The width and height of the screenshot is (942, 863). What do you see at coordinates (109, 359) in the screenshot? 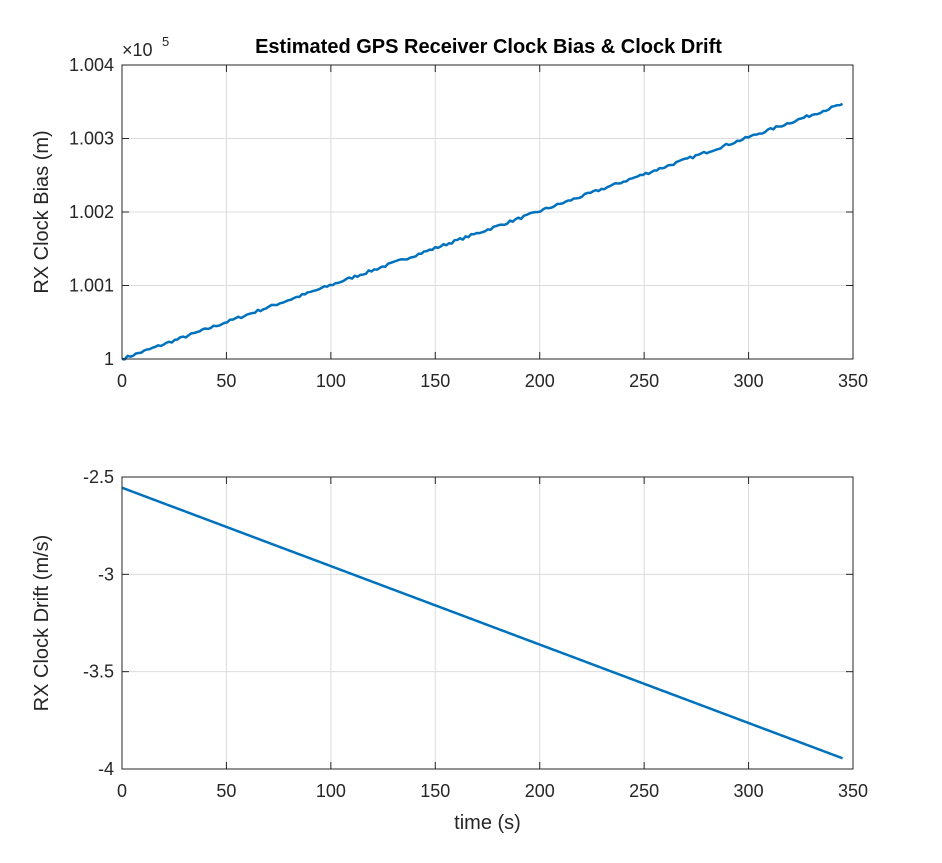
I see `y-tick-label: 1` at bounding box center [109, 359].